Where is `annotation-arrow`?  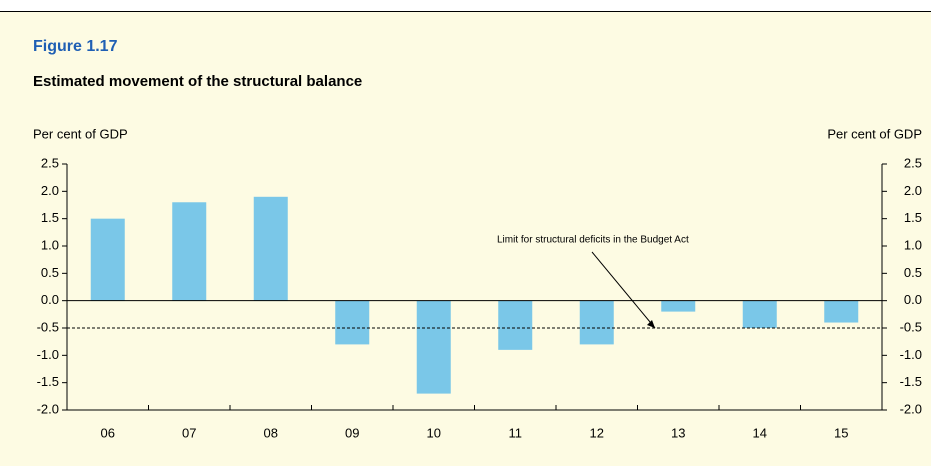
annotation-arrow is located at coordinates (623, 290).